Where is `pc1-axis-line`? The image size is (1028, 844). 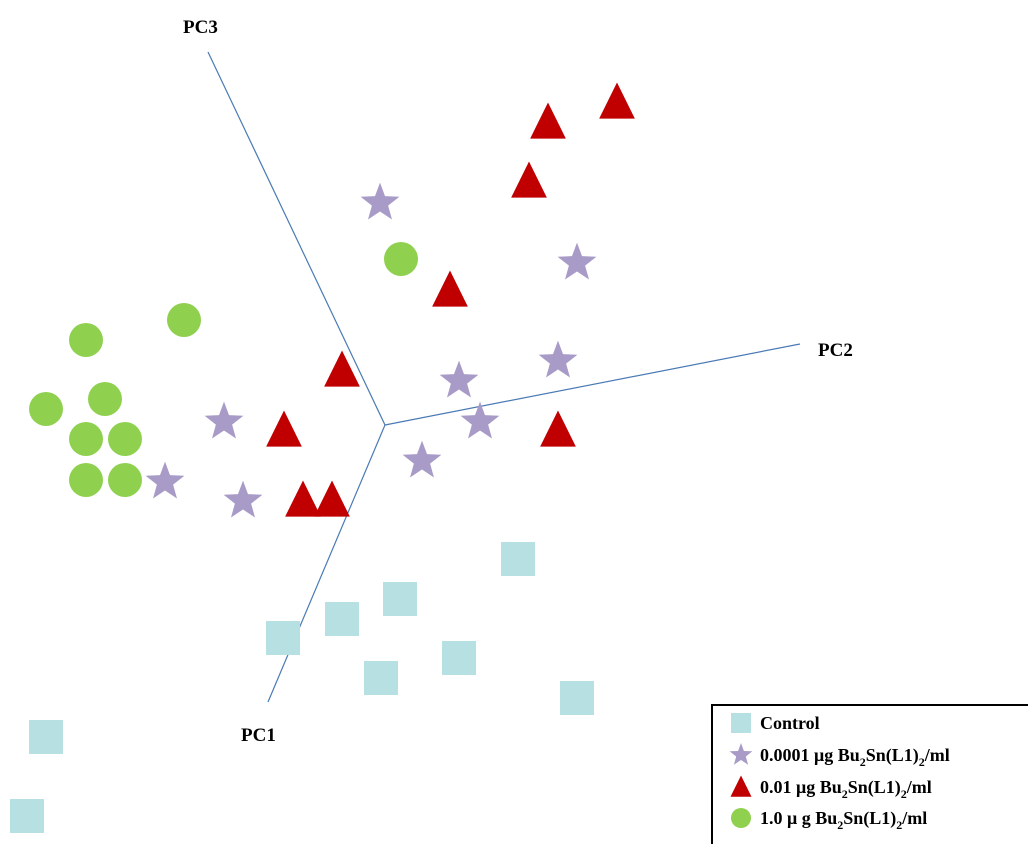 pc1-axis-line is located at coordinates (326, 563).